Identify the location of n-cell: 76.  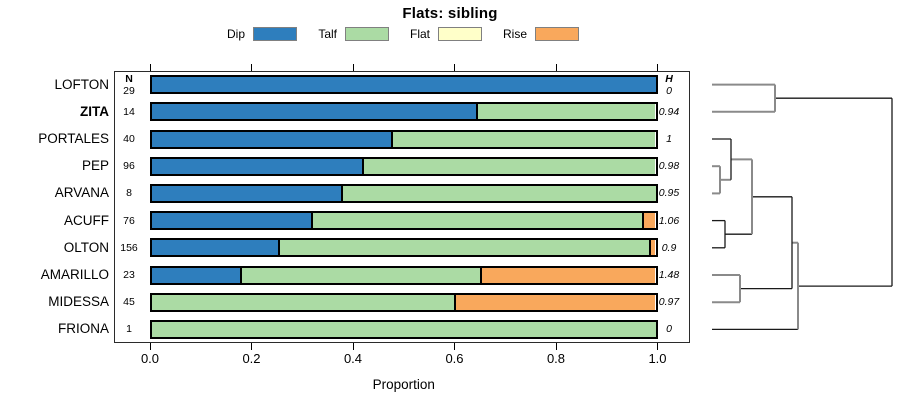
(129, 220).